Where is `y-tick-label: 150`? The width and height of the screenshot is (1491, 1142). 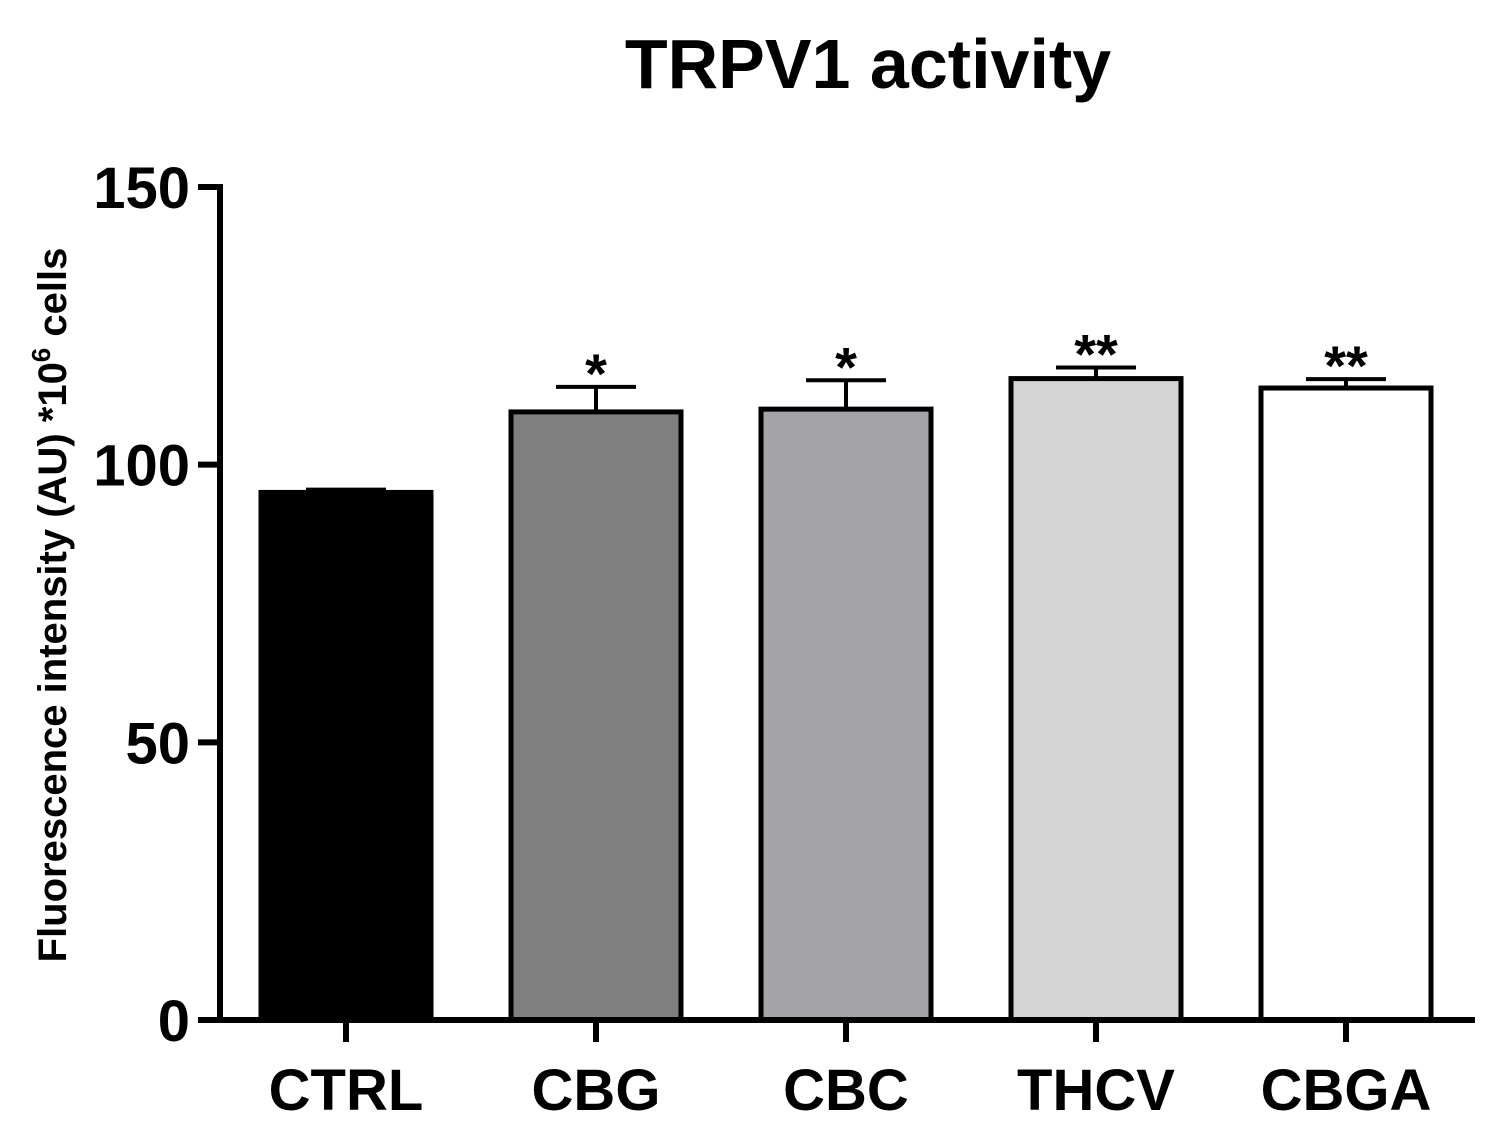 y-tick-label: 150 is located at coordinates (141, 188).